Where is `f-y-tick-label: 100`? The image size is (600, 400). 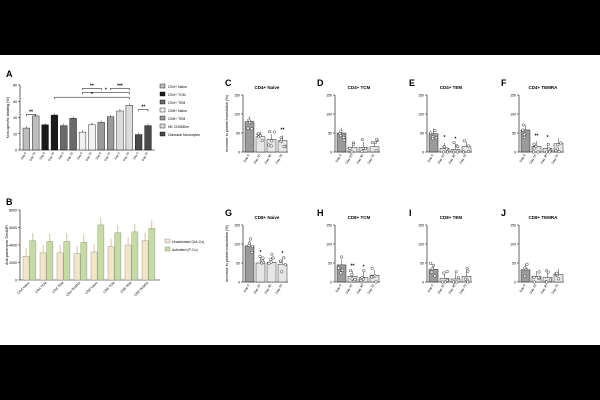
f-y-tick-label: 100 is located at coordinates (513, 115).